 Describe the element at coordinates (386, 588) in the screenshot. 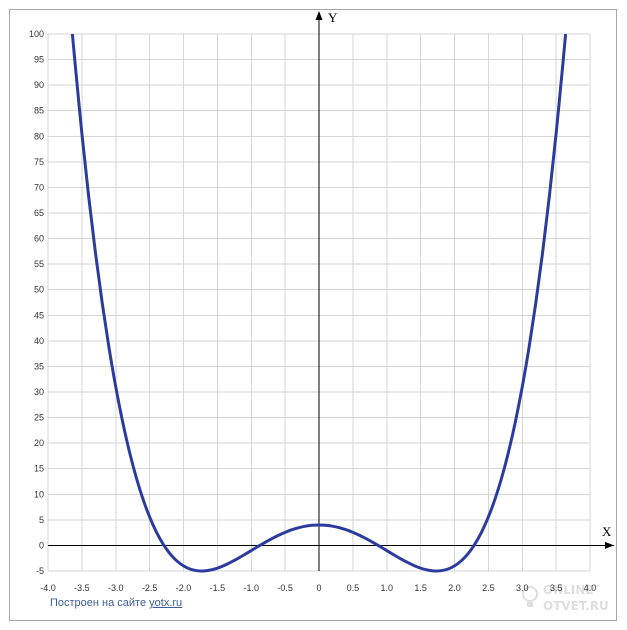

I see `x-tick-label: 1.0` at that location.